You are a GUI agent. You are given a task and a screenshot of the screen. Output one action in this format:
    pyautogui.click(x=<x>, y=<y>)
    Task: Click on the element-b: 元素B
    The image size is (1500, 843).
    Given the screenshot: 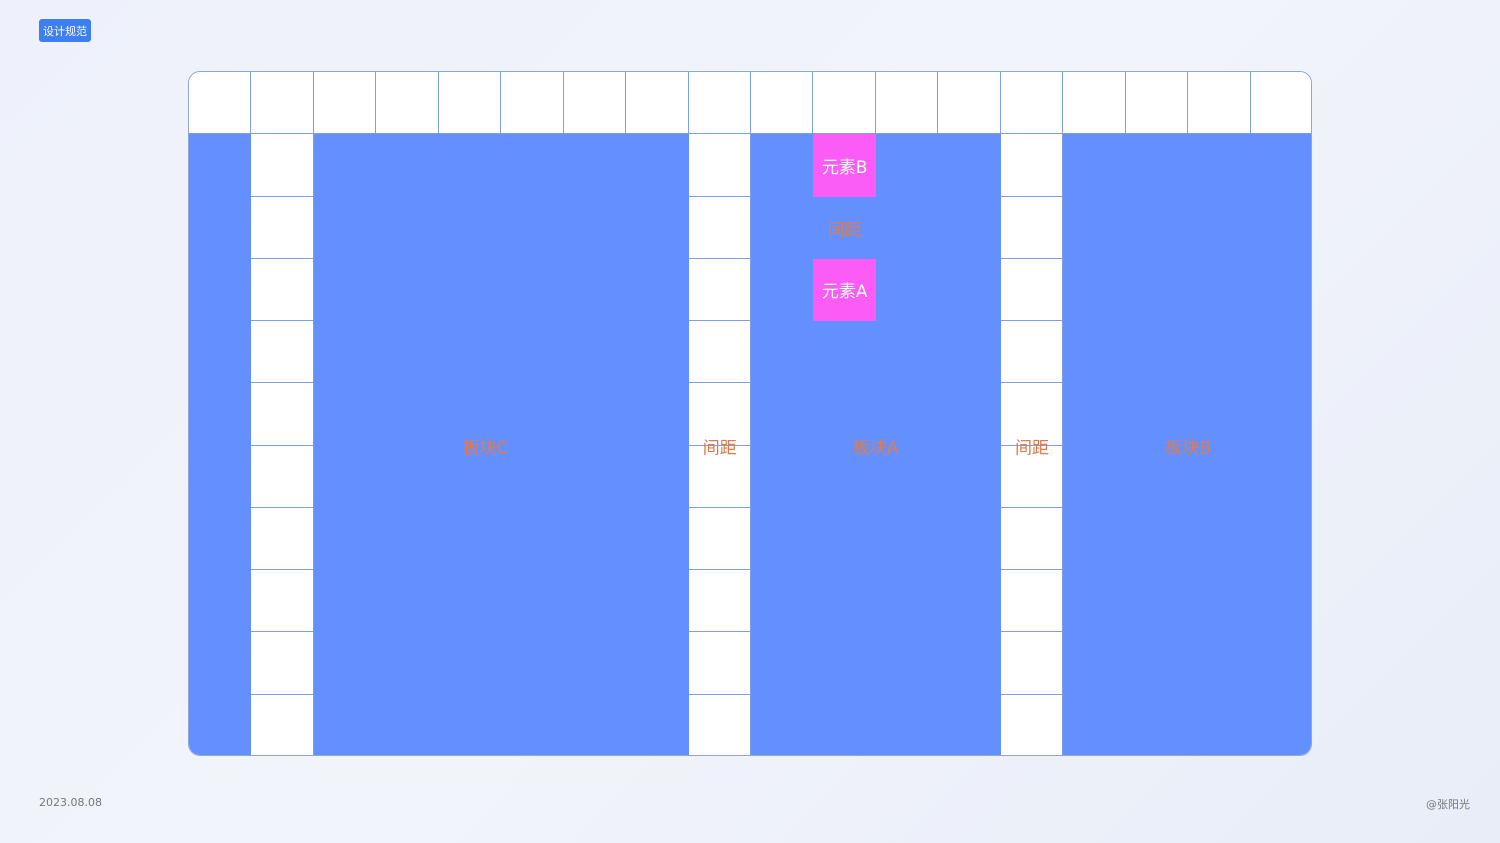 What is the action you would take?
    pyautogui.click(x=844, y=165)
    